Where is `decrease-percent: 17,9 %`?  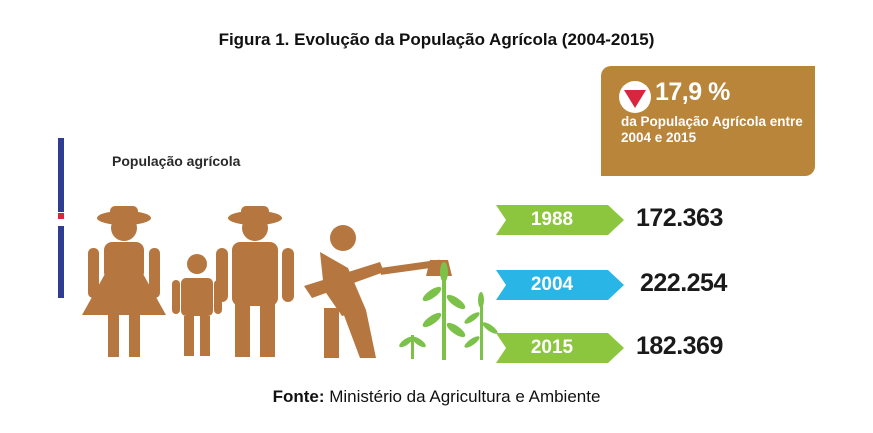
decrease-percent: 17,9 % is located at coordinates (692, 92).